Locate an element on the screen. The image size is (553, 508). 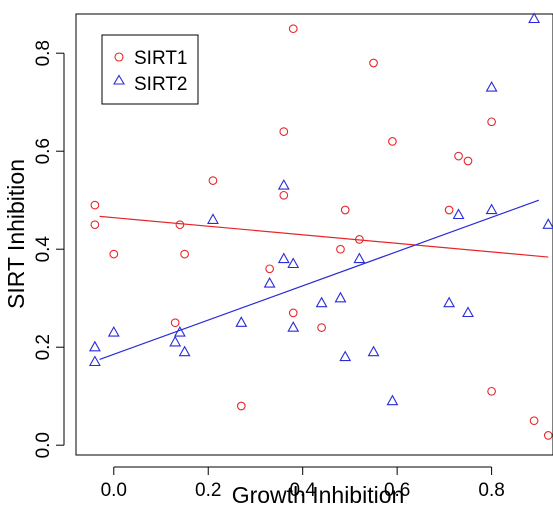
x-tick-label: 0.0 is located at coordinates (114, 490).